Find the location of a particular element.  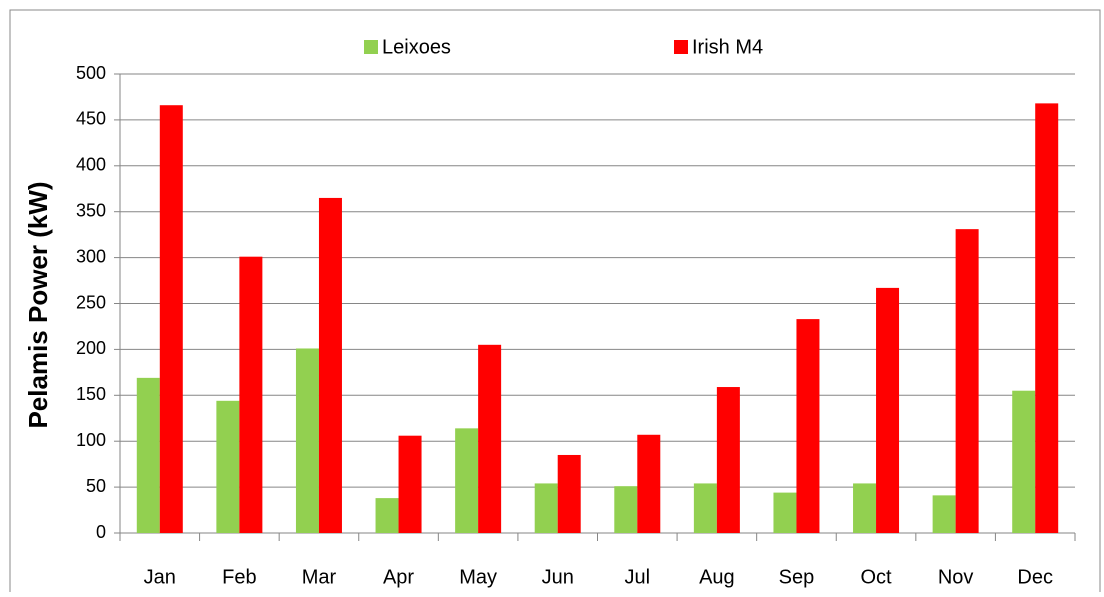

y-tick-label: 150 is located at coordinates (91, 394).